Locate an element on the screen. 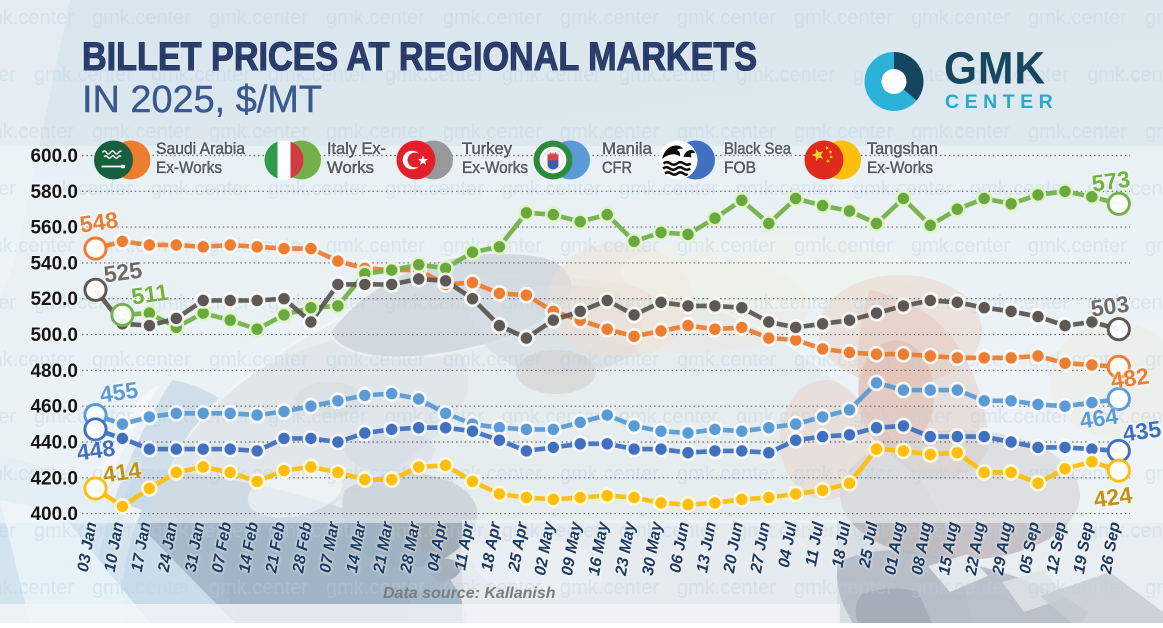 The width and height of the screenshot is (1163, 628). svg-text: Black Sea is located at coordinates (757, 148).